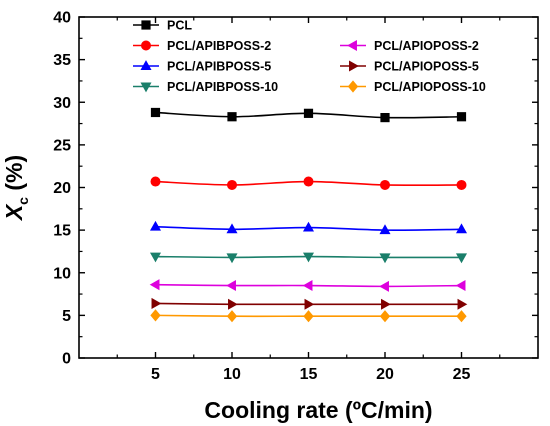 The image size is (550, 426). What do you see at coordinates (62, 103) in the screenshot?
I see `y-tick-label: 30` at bounding box center [62, 103].